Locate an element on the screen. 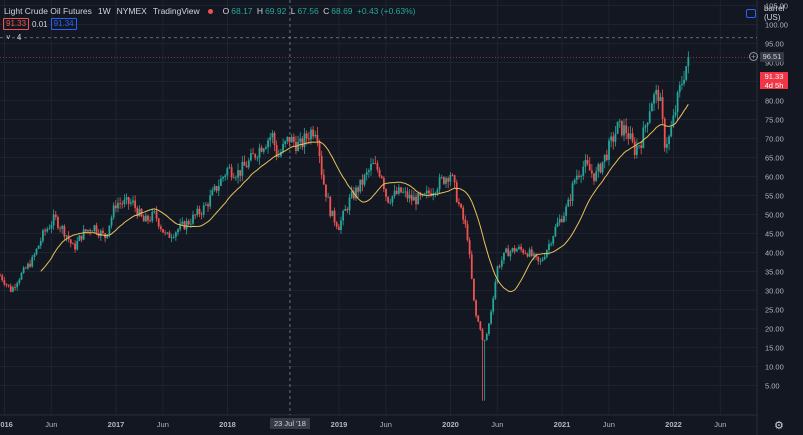 This screenshot has width=803, height=435. time-tick-label: 2022 is located at coordinates (673, 424).